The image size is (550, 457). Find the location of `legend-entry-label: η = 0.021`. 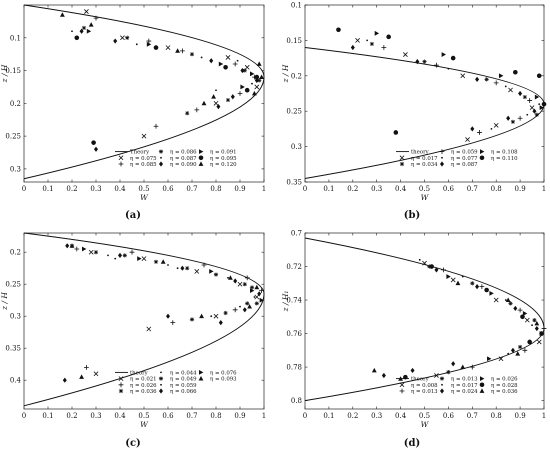

legend-entry-label: η = 0.021 is located at coordinates (143, 380).